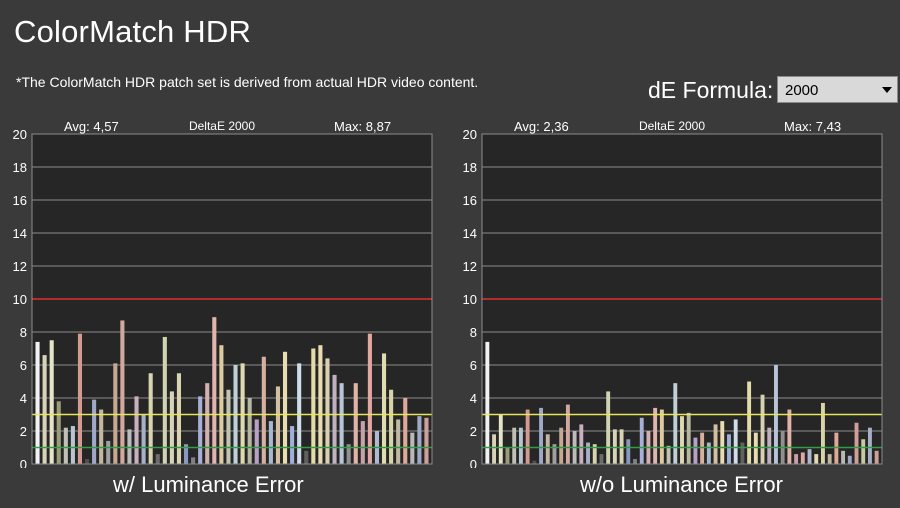 Image resolution: width=900 pixels, height=508 pixels. Describe the element at coordinates (473, 365) in the screenshot. I see `c1-y-tick-label: 6` at that location.